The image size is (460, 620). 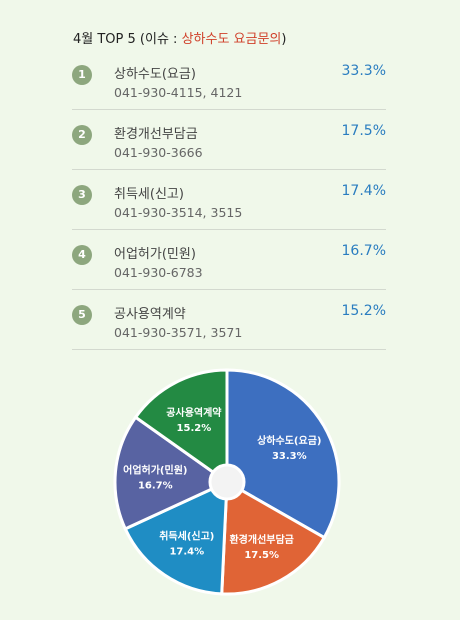 I want to click on item-phone: 041-930-3571, 3571, so click(x=178, y=332).